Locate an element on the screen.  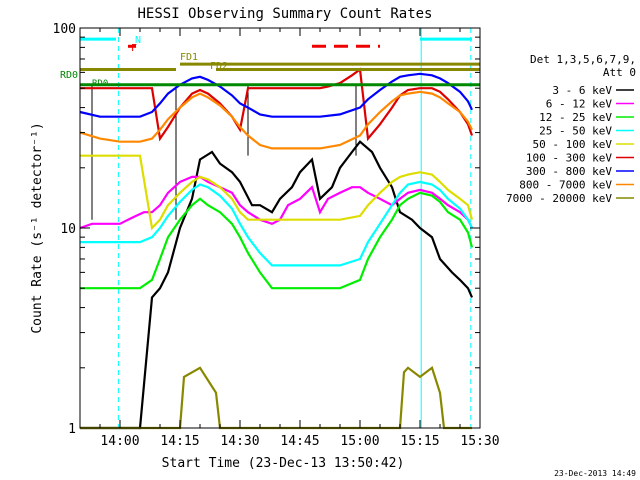
x-tick-label-6: 15:15 is located at coordinates (419, 441).